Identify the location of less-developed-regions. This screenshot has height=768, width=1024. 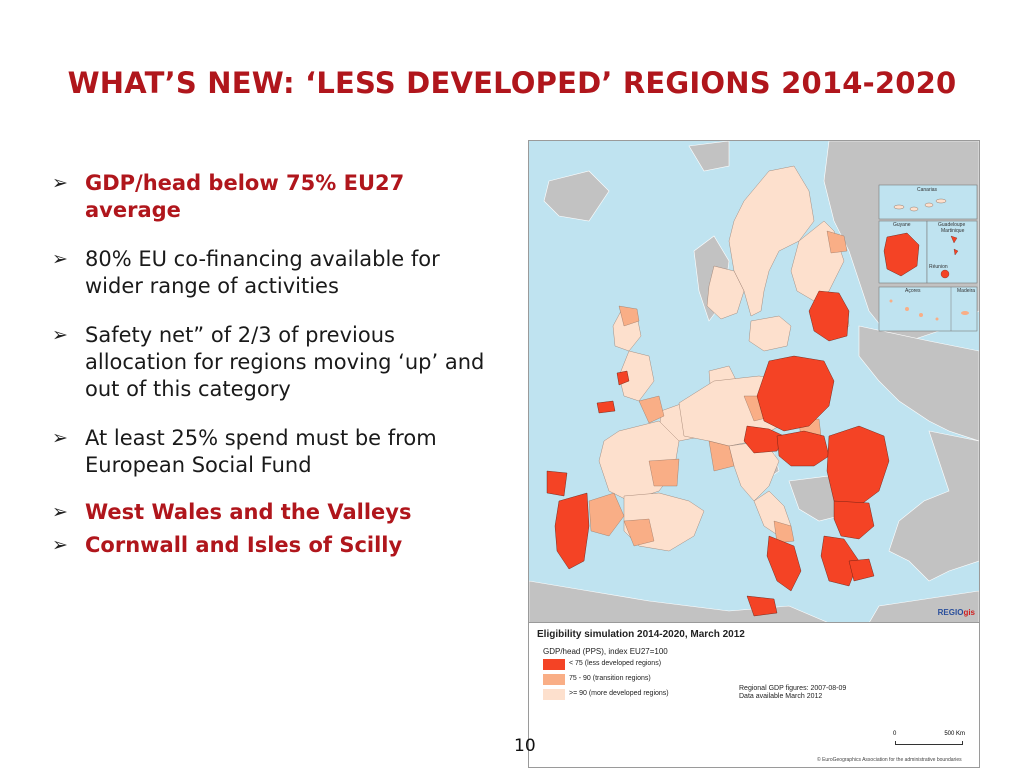
(718, 453).